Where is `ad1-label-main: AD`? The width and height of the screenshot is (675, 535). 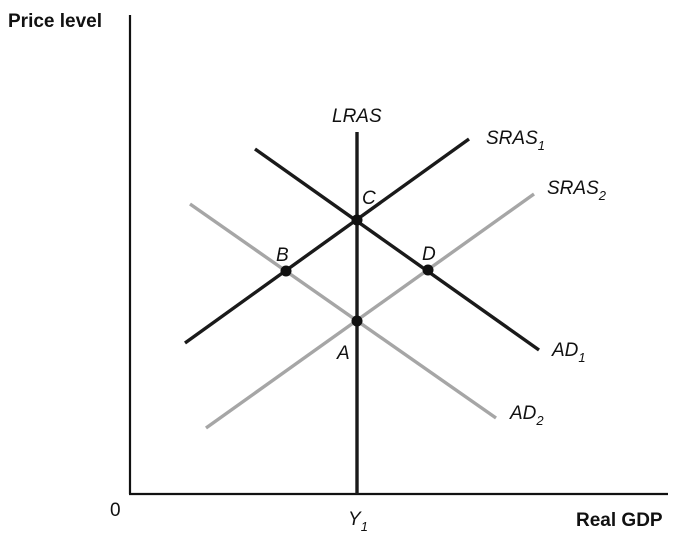
ad1-label-main: AD is located at coordinates (565, 350).